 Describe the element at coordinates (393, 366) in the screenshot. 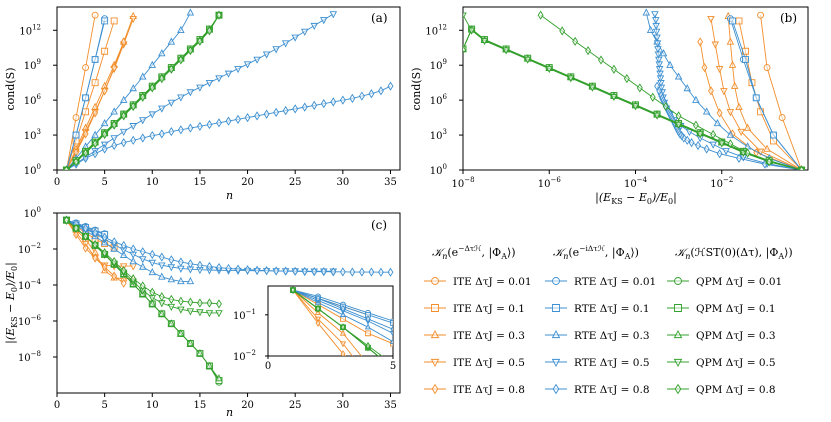

I see `inset-x-tick-label-base: 5` at that location.